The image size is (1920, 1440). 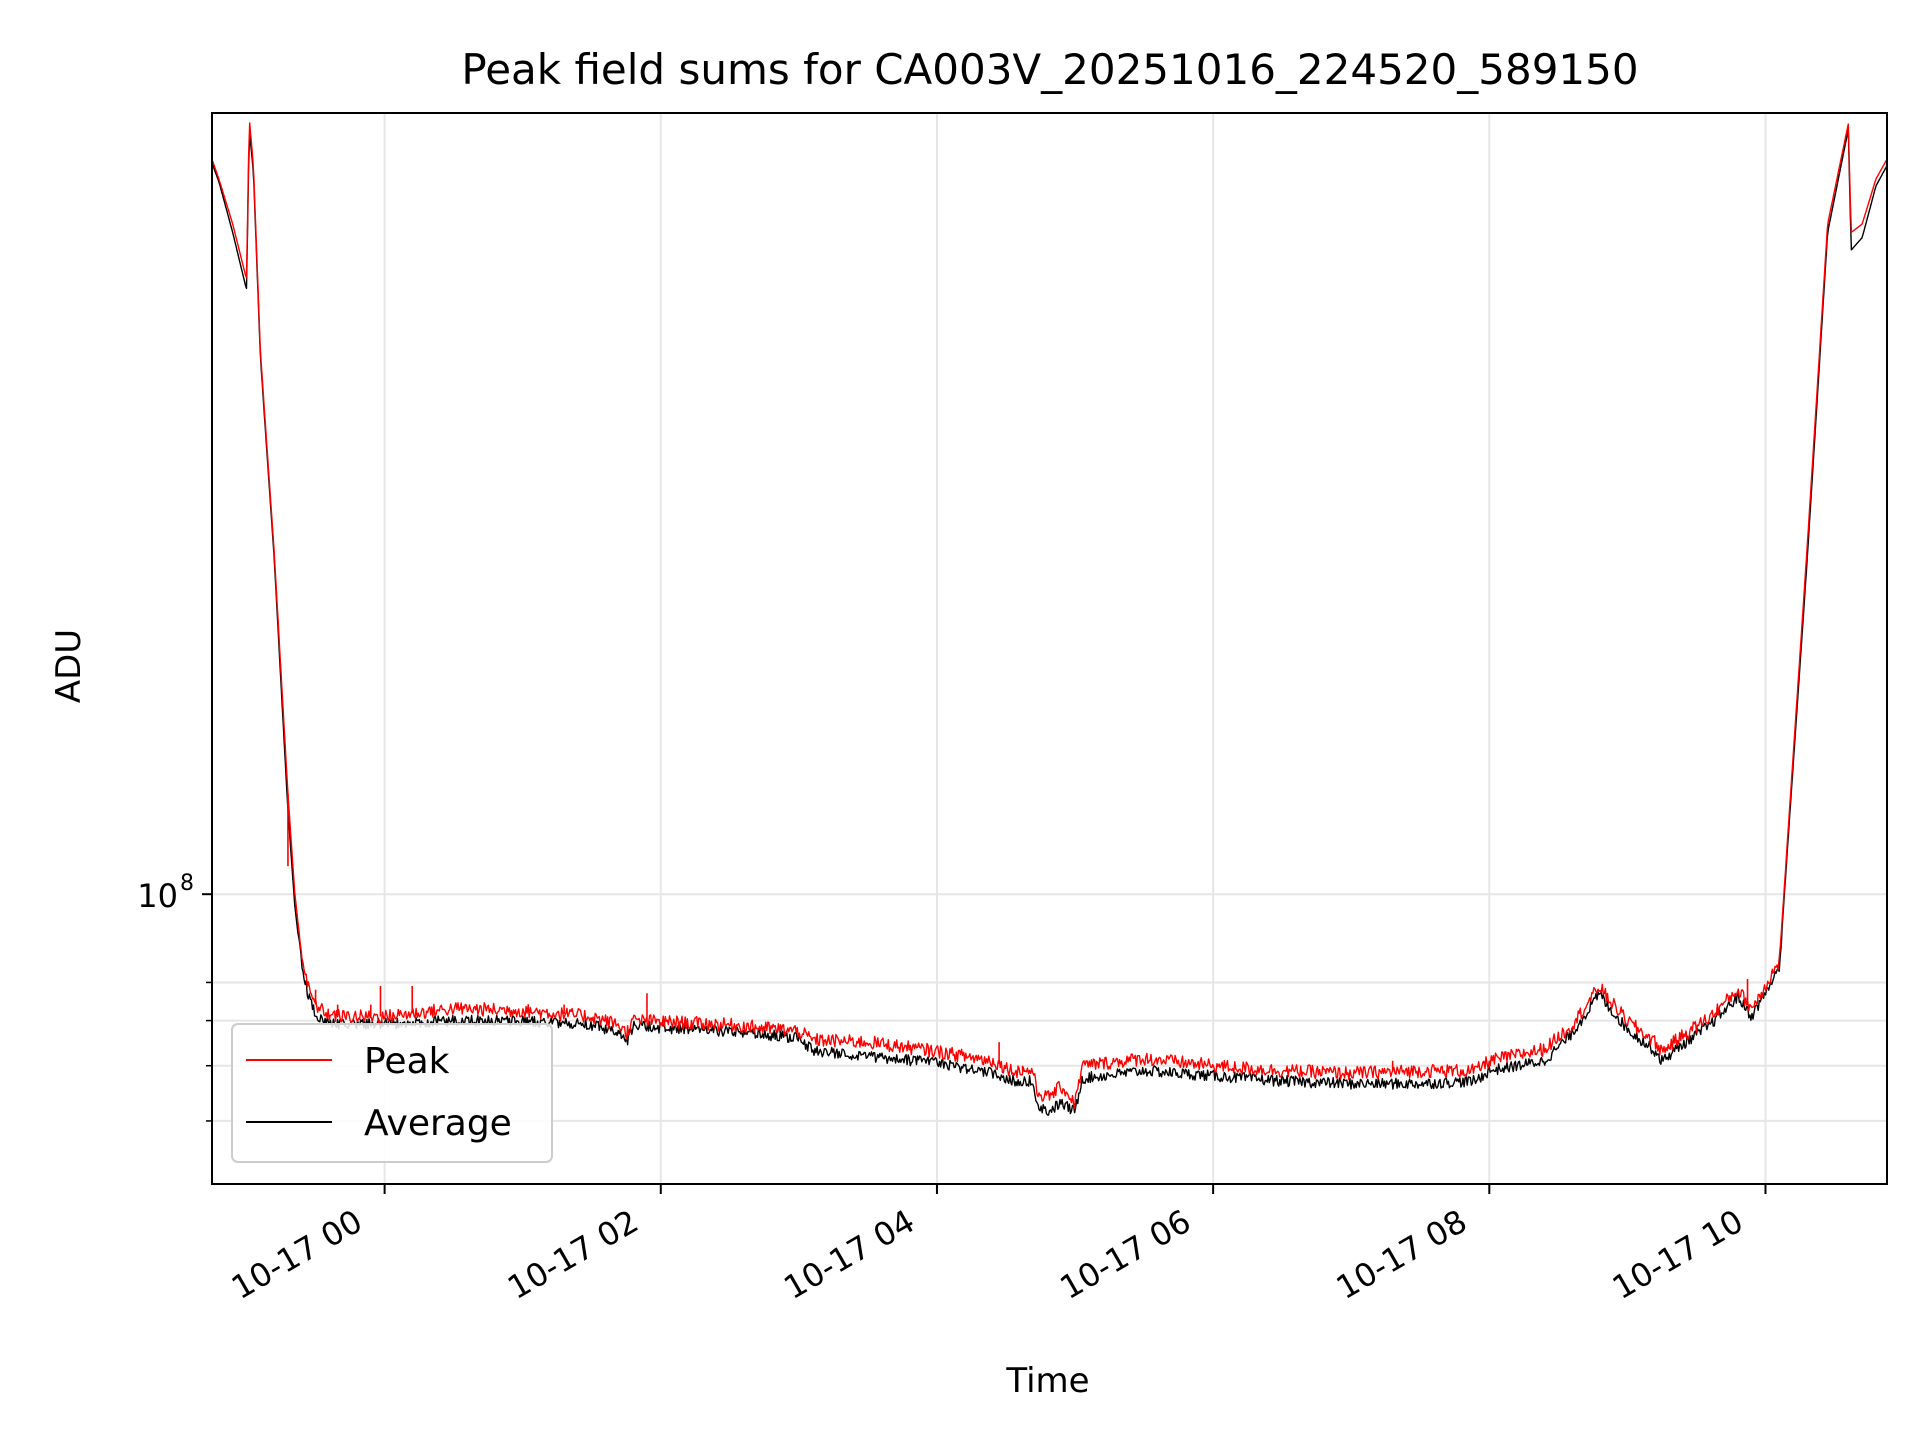 What do you see at coordinates (407, 1061) in the screenshot?
I see `legend-label-peak: Peak` at bounding box center [407, 1061].